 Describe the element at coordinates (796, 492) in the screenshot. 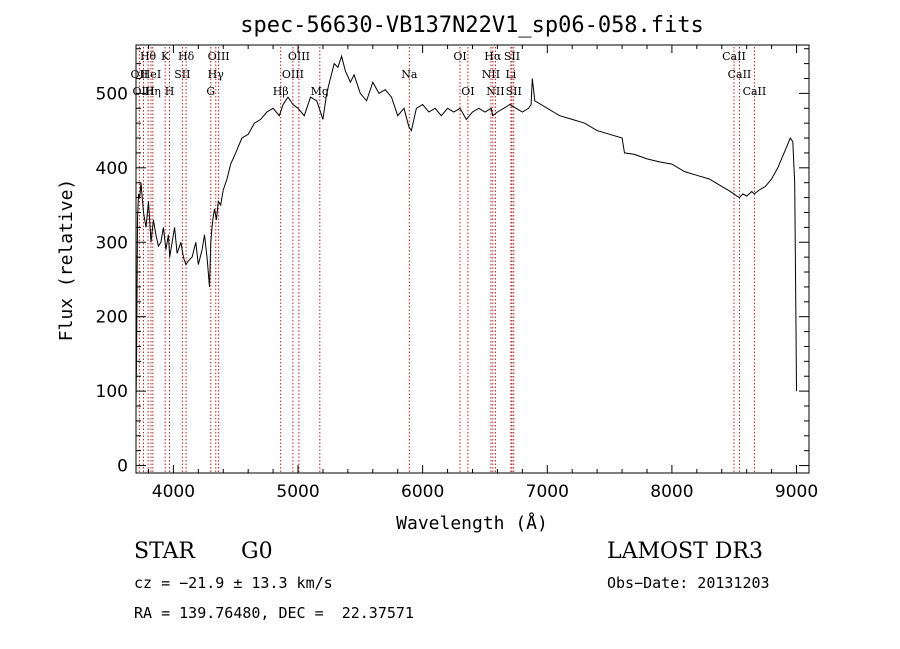

I see `x-tick-label: 9000` at that location.